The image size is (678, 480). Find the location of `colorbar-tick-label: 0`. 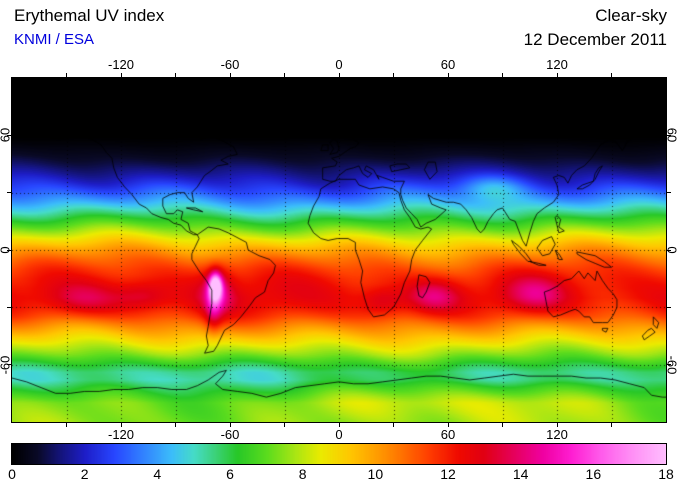

colorbar-tick-label: 0 is located at coordinates (12, 473).